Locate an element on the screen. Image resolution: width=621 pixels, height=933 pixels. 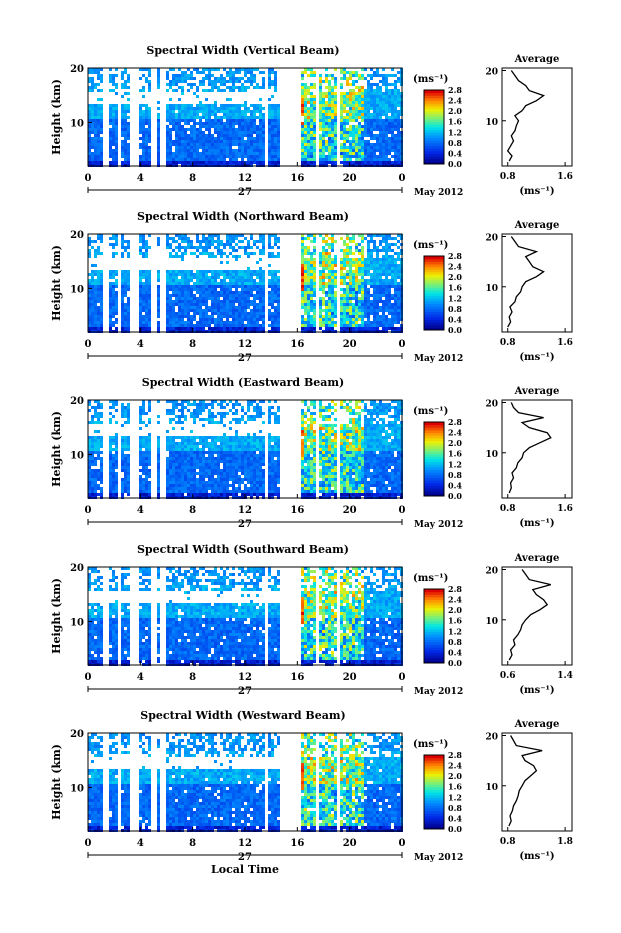
colorbar-tick-label: 2.8 is located at coordinates (455, 256).